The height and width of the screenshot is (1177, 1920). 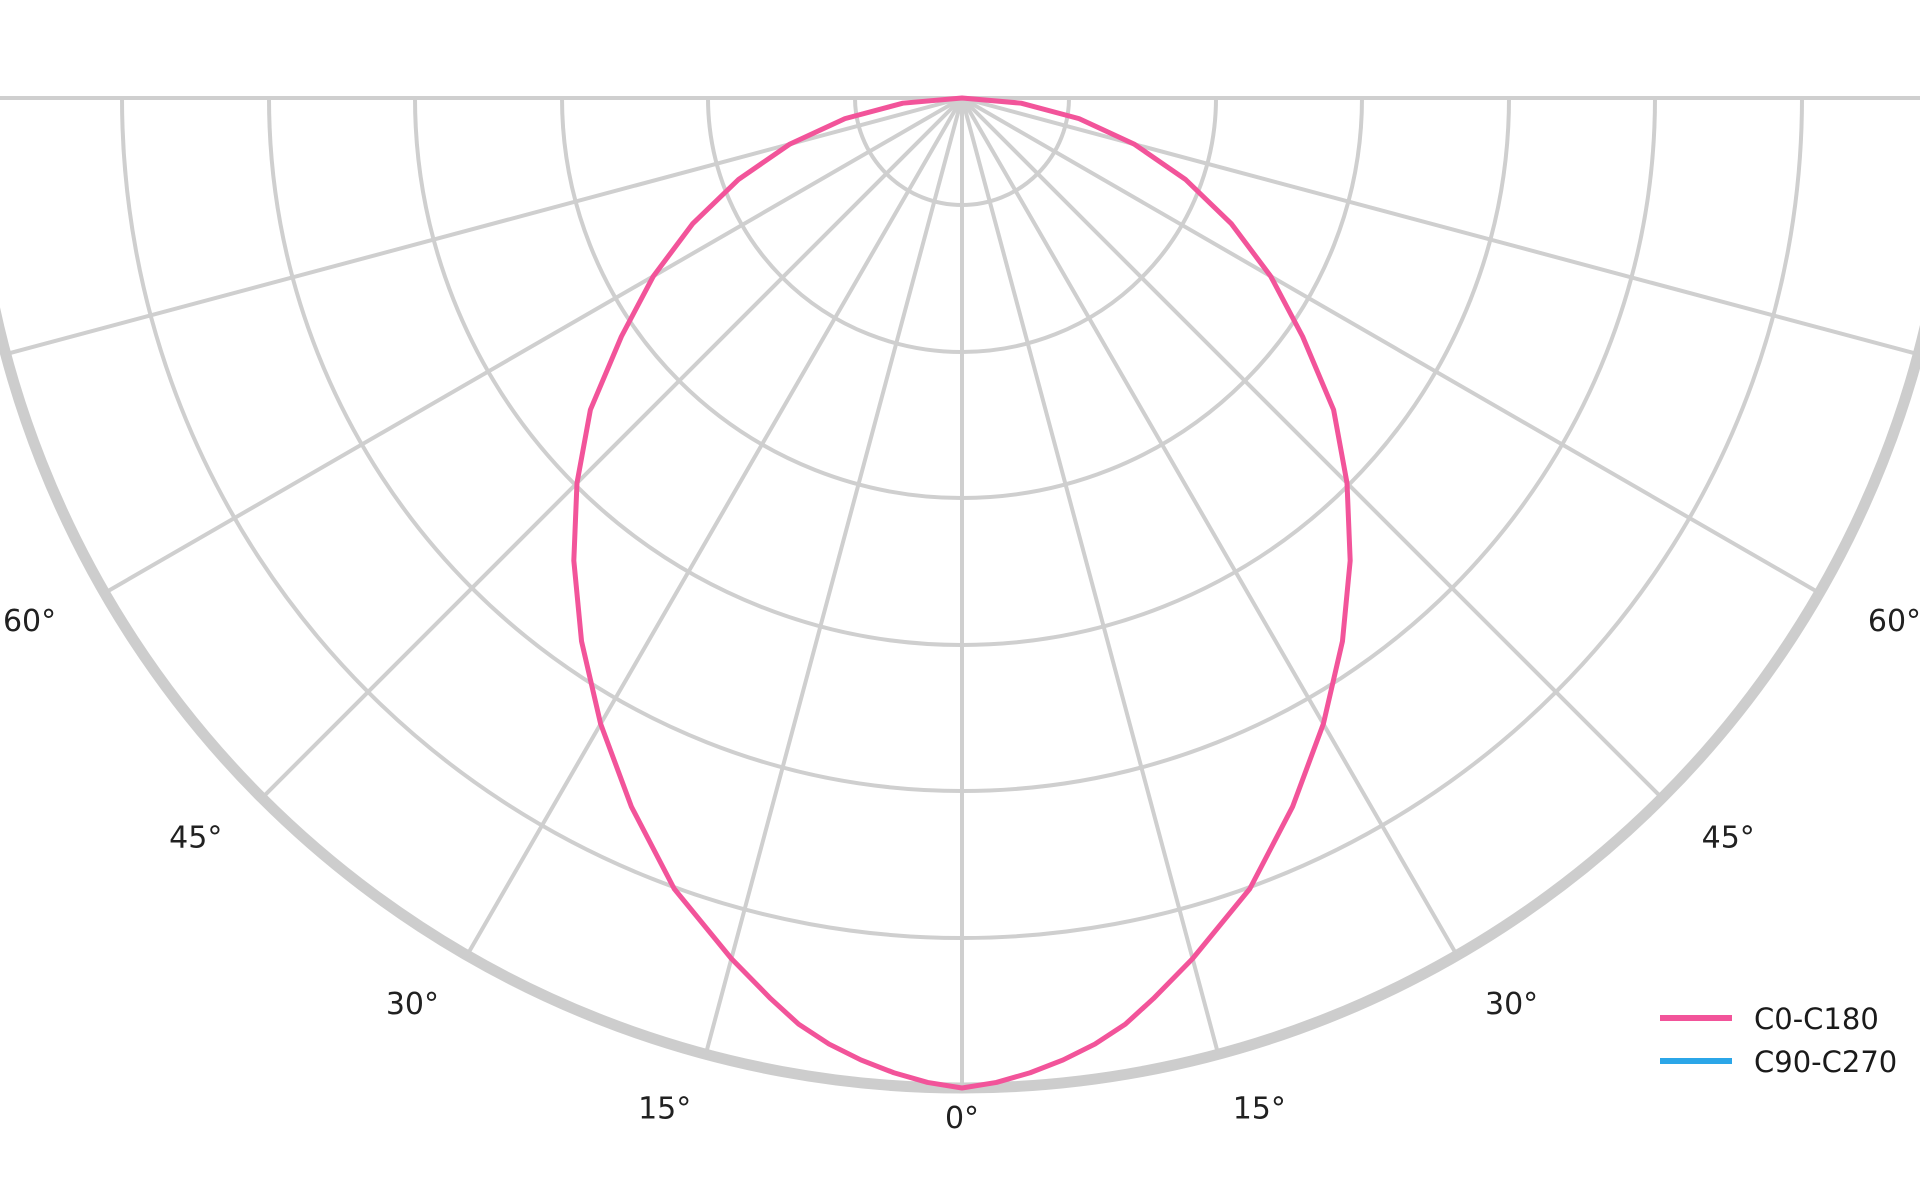 I want to click on angle-tick-label: 0°, so click(x=962, y=1118).